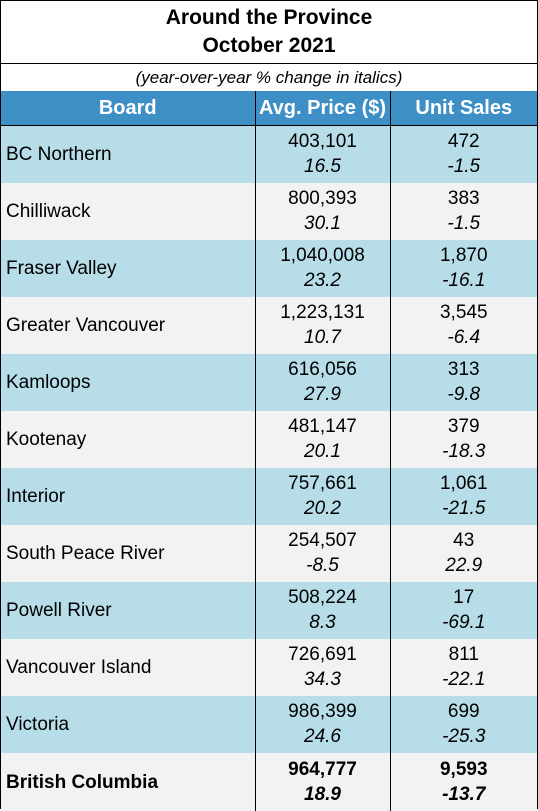 Image resolution: width=538 pixels, height=811 pixels. Describe the element at coordinates (322, 280) in the screenshot. I see `price-pct: 23.2` at that location.